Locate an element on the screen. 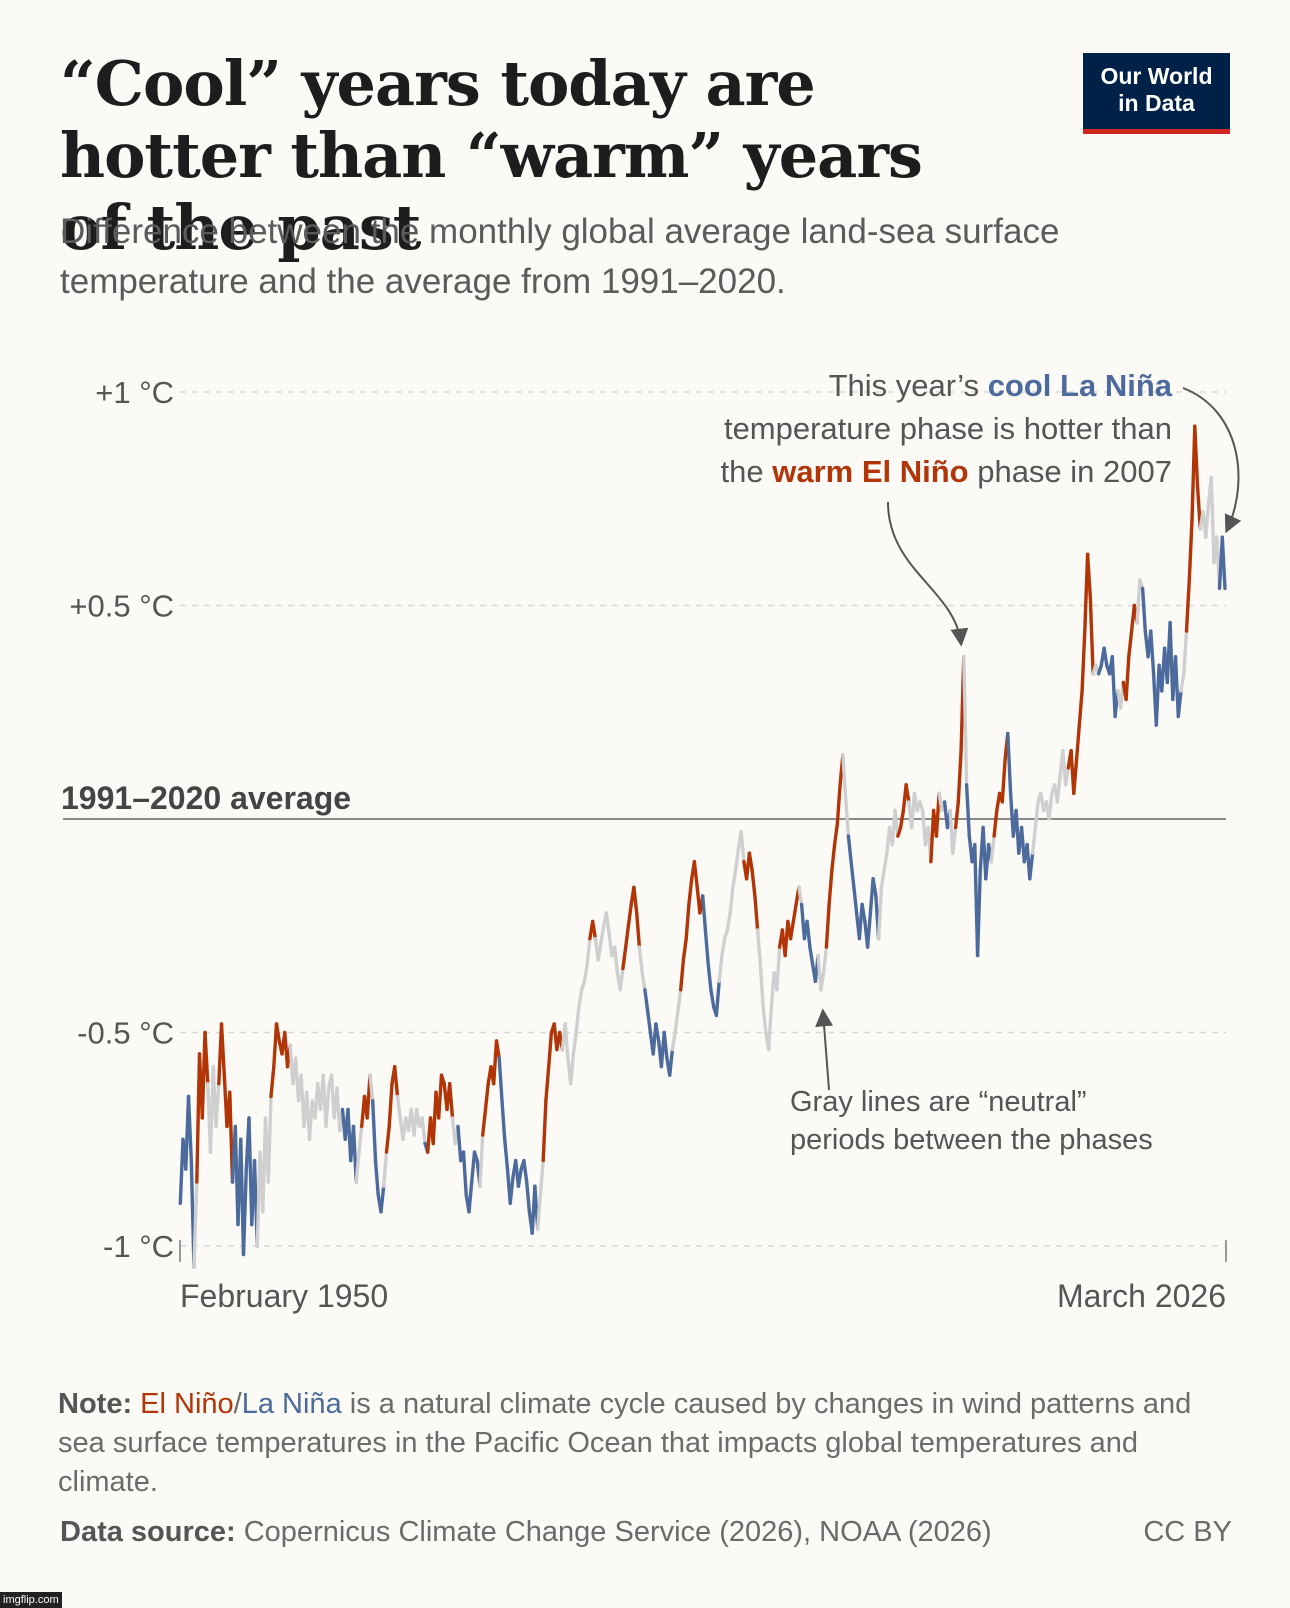 The image size is (1290, 1608). x-label-end: March 2026 is located at coordinates (1141, 1296).